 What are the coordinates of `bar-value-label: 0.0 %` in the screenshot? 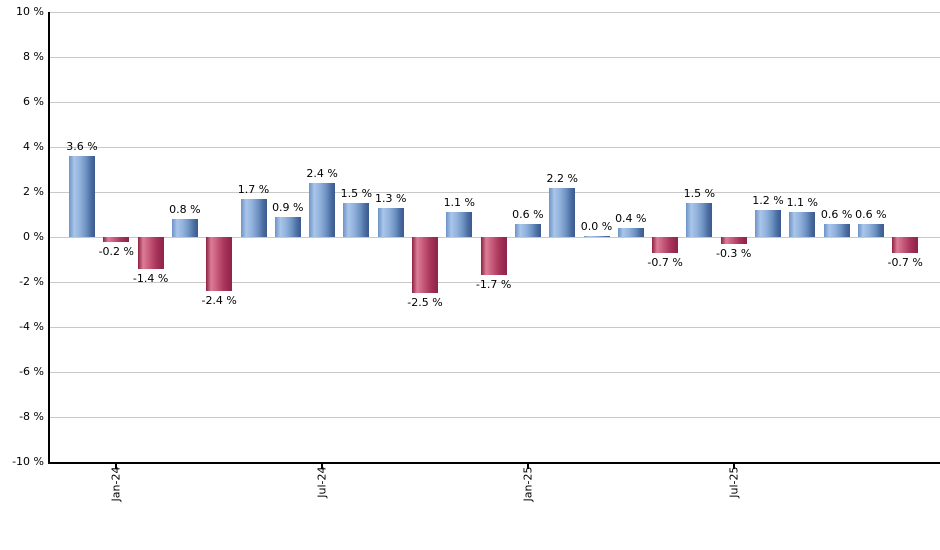 It's located at (596, 226).